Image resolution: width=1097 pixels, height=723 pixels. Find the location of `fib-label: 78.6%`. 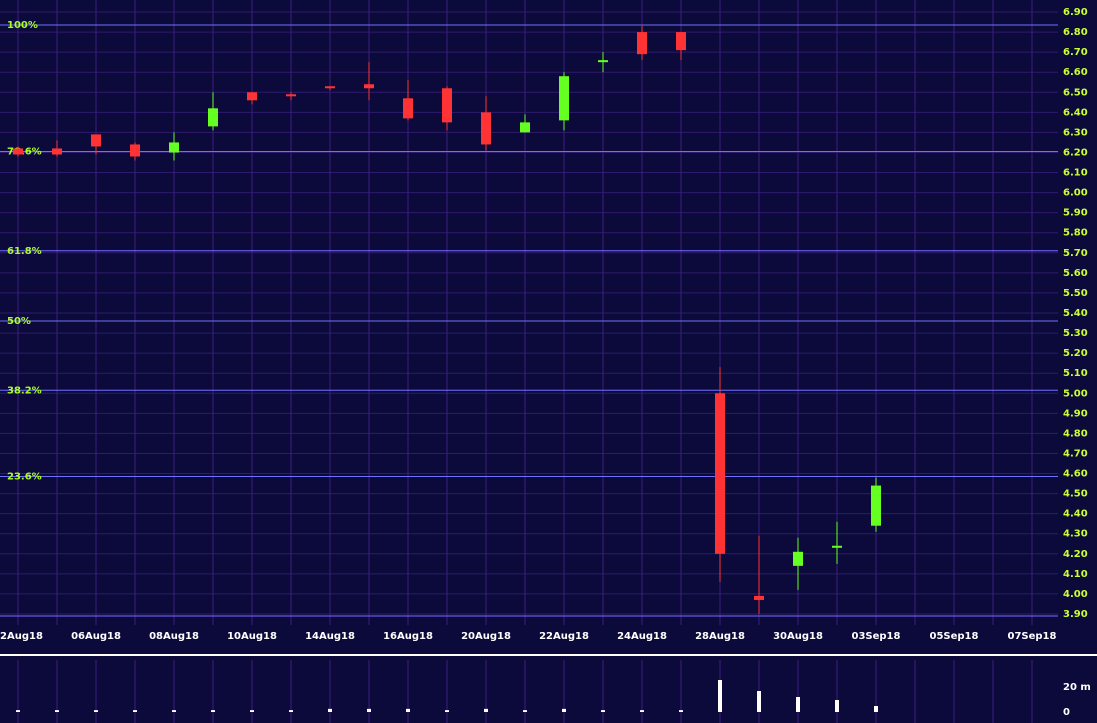

fib-label: 78.6% is located at coordinates (24, 151).